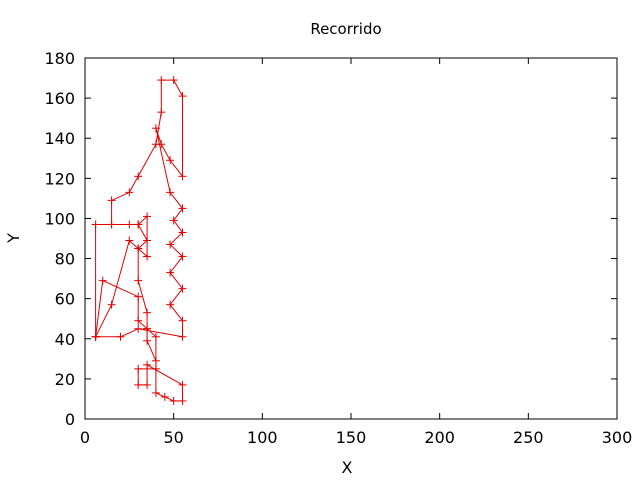 Image resolution: width=640 pixels, height=480 pixels. I want to click on y-axis-label: Y, so click(13, 238).